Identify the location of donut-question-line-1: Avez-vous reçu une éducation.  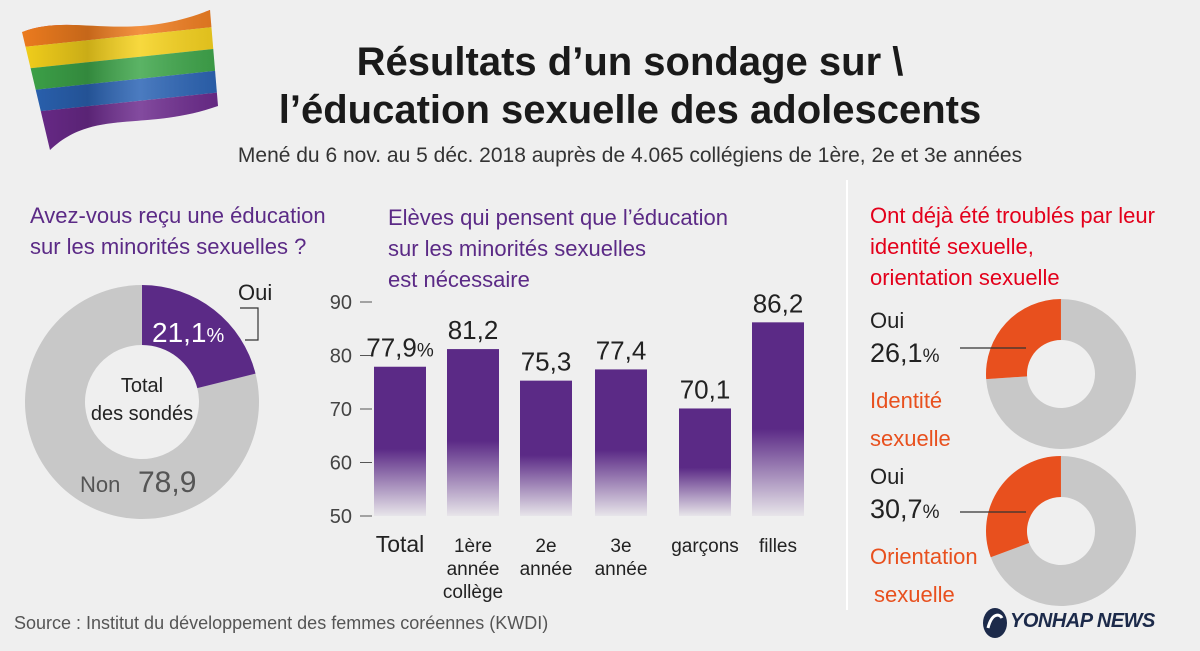
(178, 215).